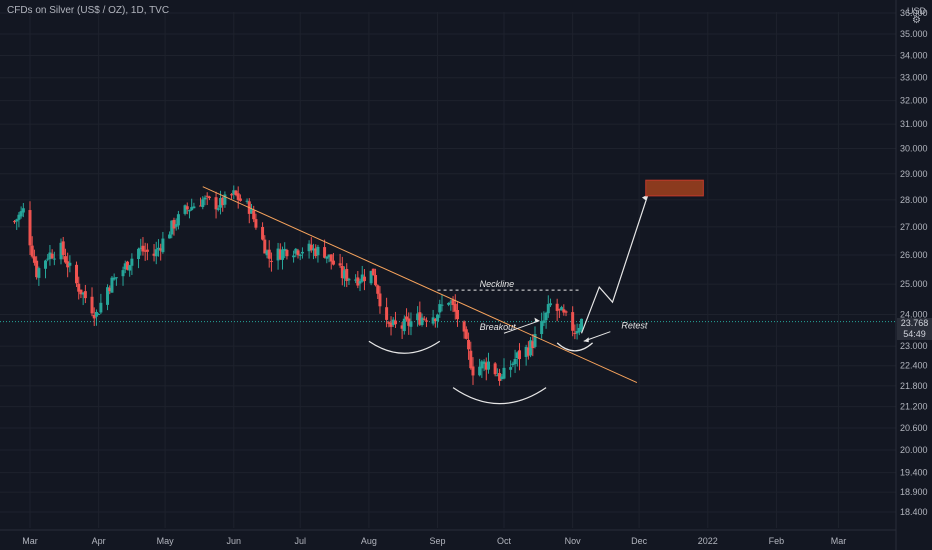  Describe the element at coordinates (300, 541) in the screenshot. I see `x-tick-label: Jul` at that location.